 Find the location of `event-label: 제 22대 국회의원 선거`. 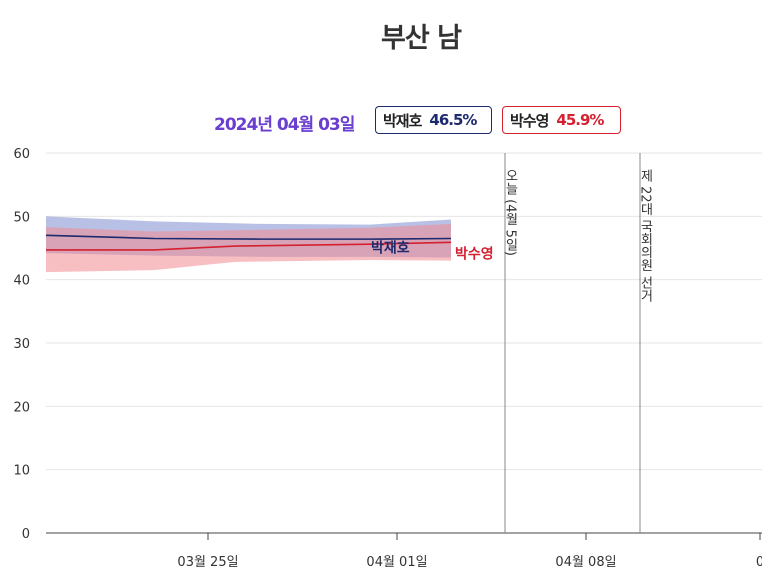

event-label: 제 22대 국회의원 선거 is located at coordinates (645, 235).